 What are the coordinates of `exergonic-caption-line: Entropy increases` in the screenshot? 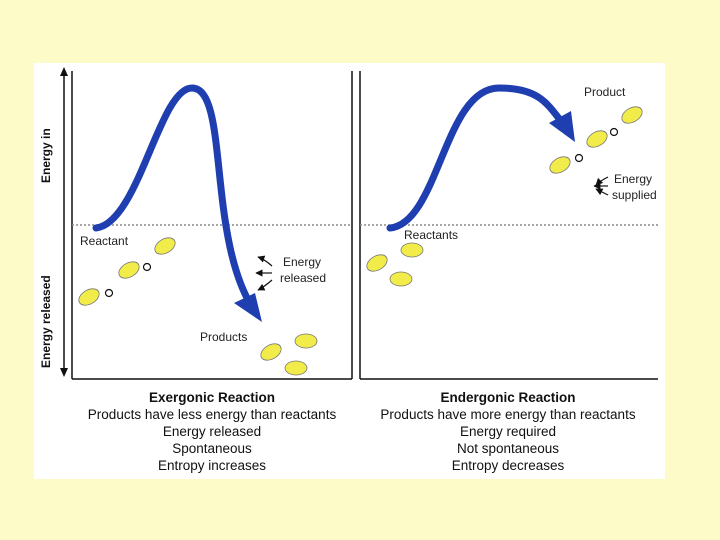 It's located at (212, 465).